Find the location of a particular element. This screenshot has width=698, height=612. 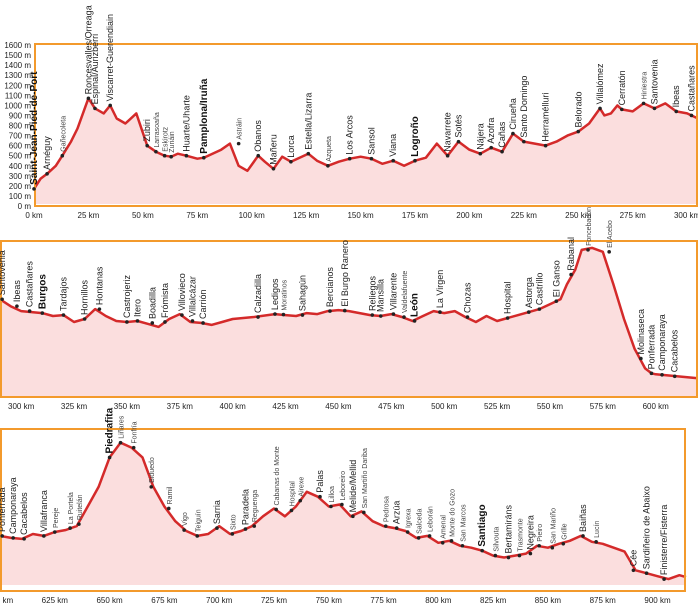

place-label: Vigo is located at coordinates (185, 519).